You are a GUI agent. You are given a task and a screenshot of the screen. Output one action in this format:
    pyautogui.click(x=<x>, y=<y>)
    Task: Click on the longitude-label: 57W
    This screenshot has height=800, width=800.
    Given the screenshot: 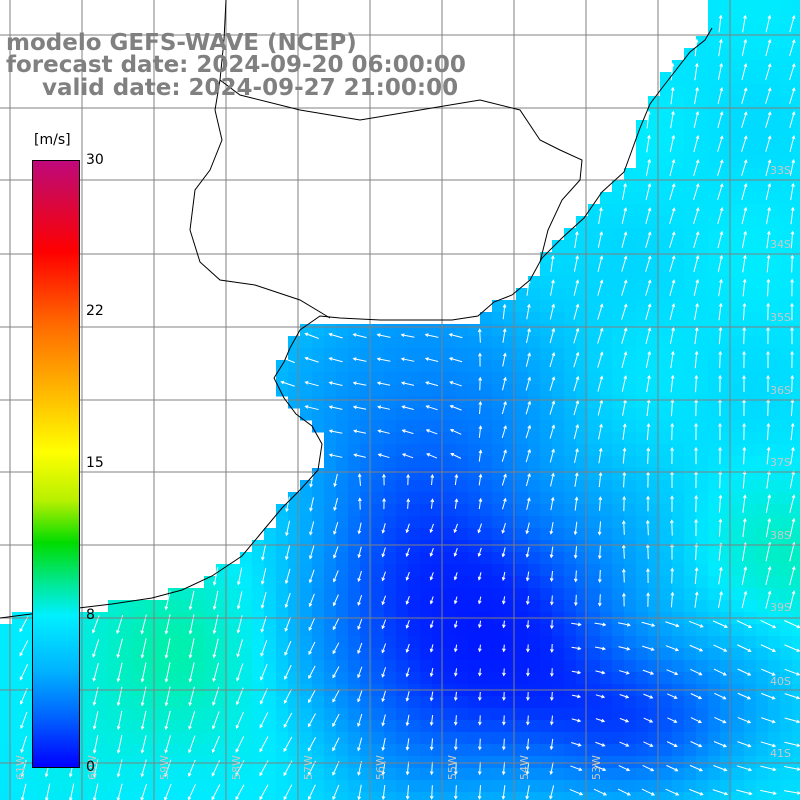 What is the action you would take?
    pyautogui.click(x=308, y=767)
    